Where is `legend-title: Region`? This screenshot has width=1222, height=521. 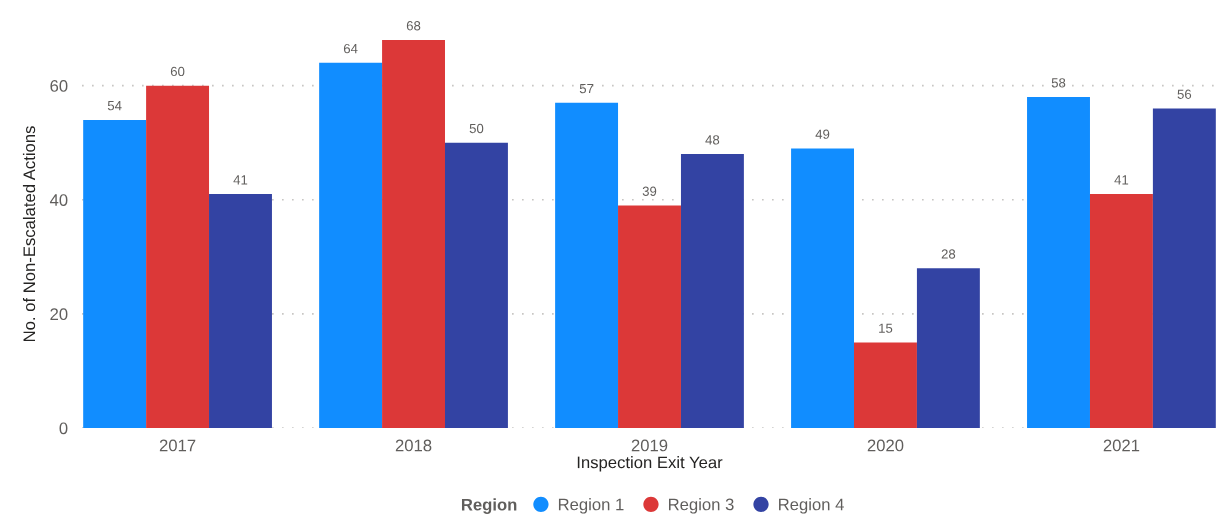
legend-title: Region is located at coordinates (489, 506).